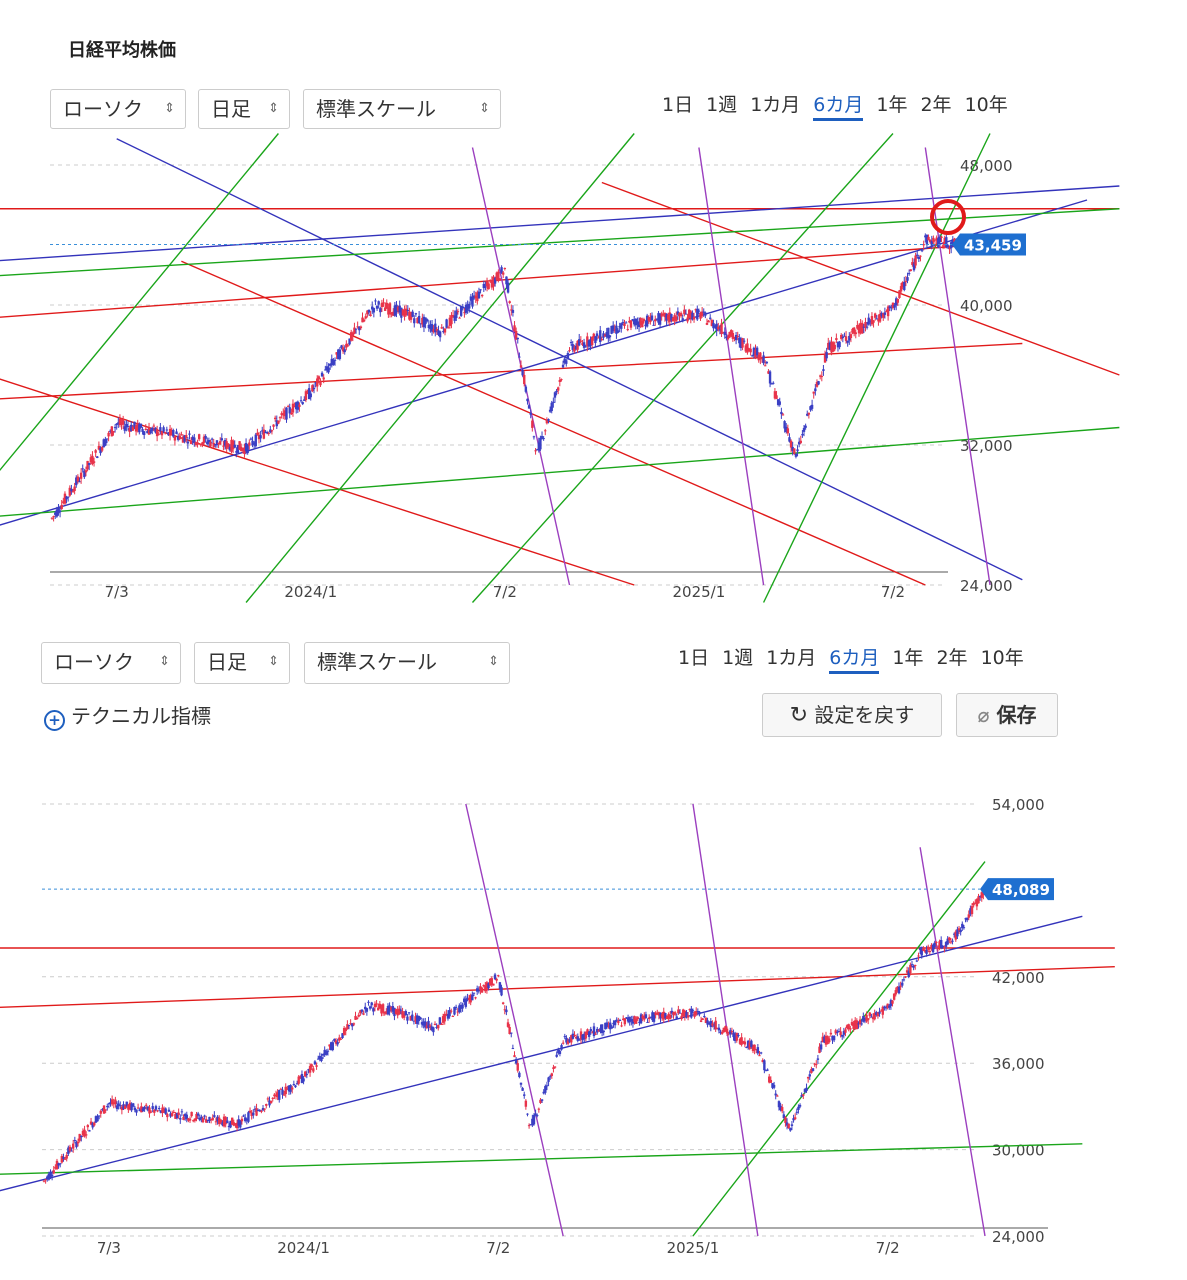  I want to click on cycle-line, so click(957, 366).